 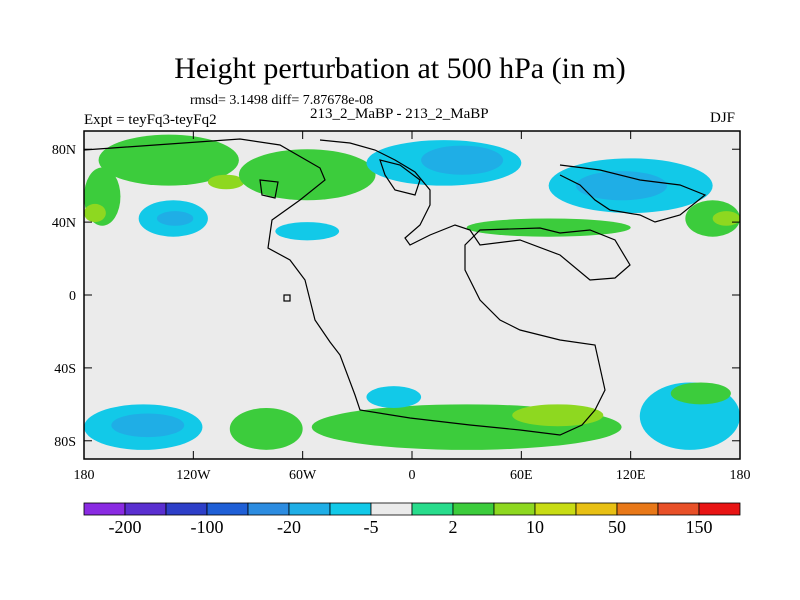 What do you see at coordinates (535, 527) in the screenshot?
I see `colorbar-label: 10` at bounding box center [535, 527].